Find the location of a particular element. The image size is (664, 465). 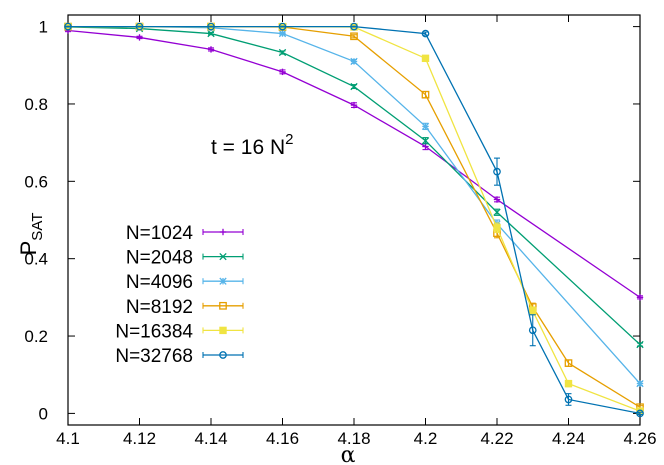

y-tick-label: 0.4 is located at coordinates (36, 259).